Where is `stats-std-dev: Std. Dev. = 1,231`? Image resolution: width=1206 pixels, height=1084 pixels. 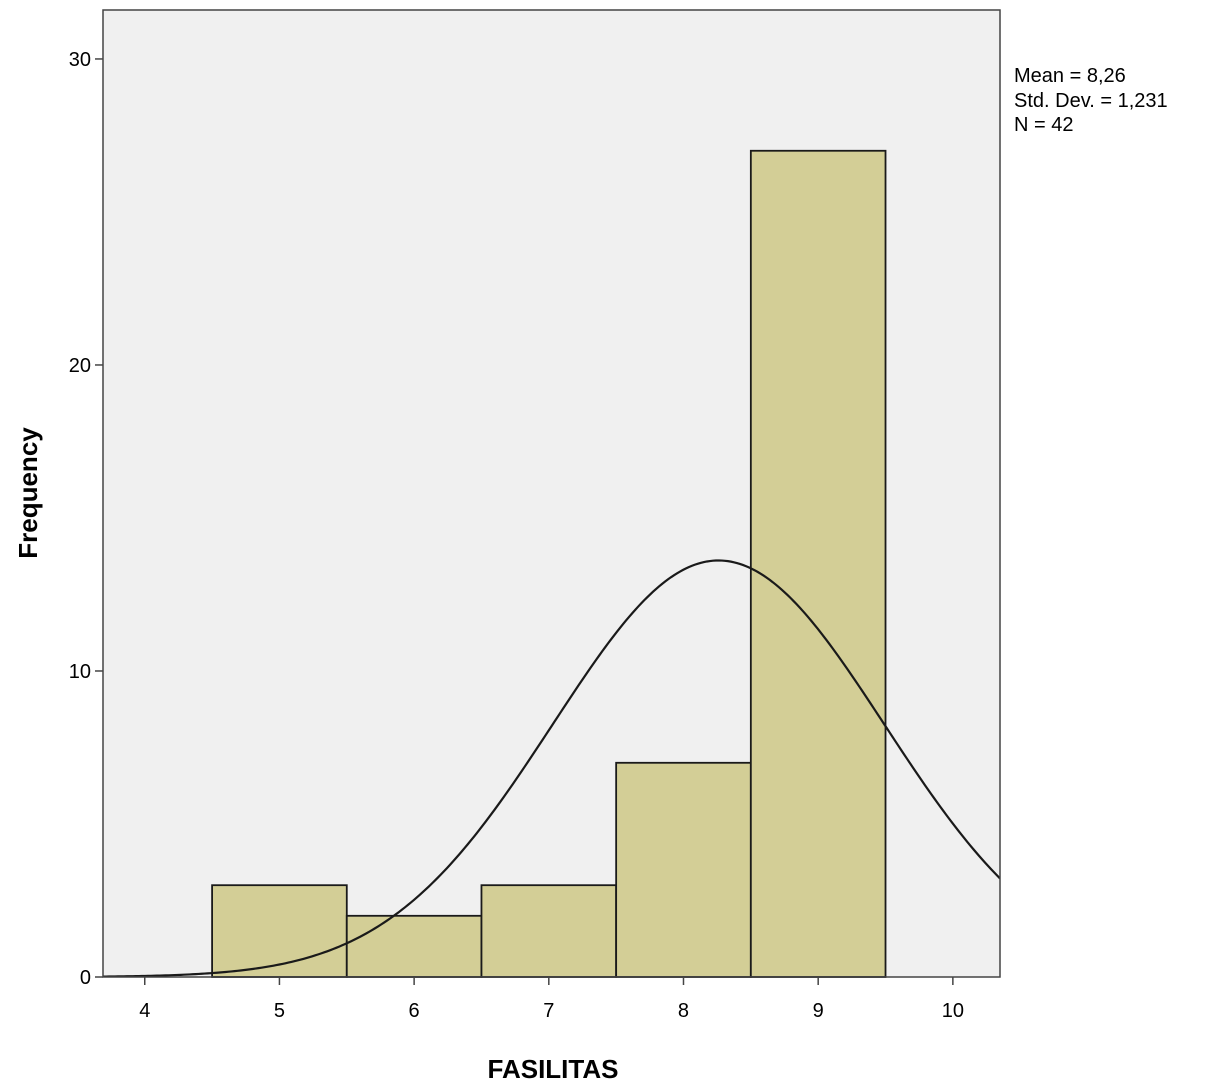 stats-std-dev: Std. Dev. = 1,231 is located at coordinates (1091, 101).